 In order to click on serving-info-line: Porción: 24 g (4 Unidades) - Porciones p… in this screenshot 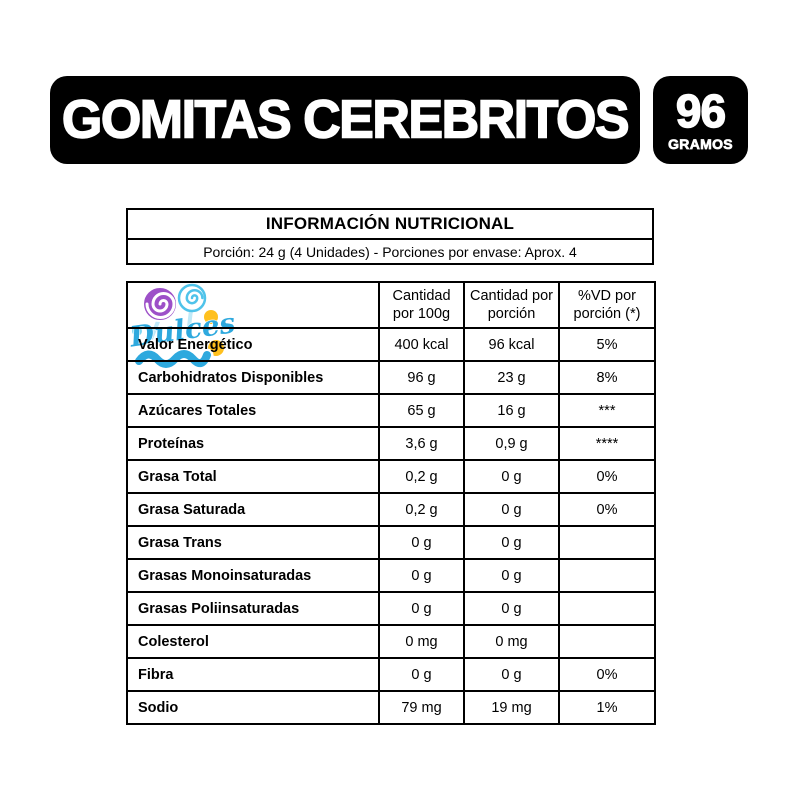, I will do `click(390, 251)`.